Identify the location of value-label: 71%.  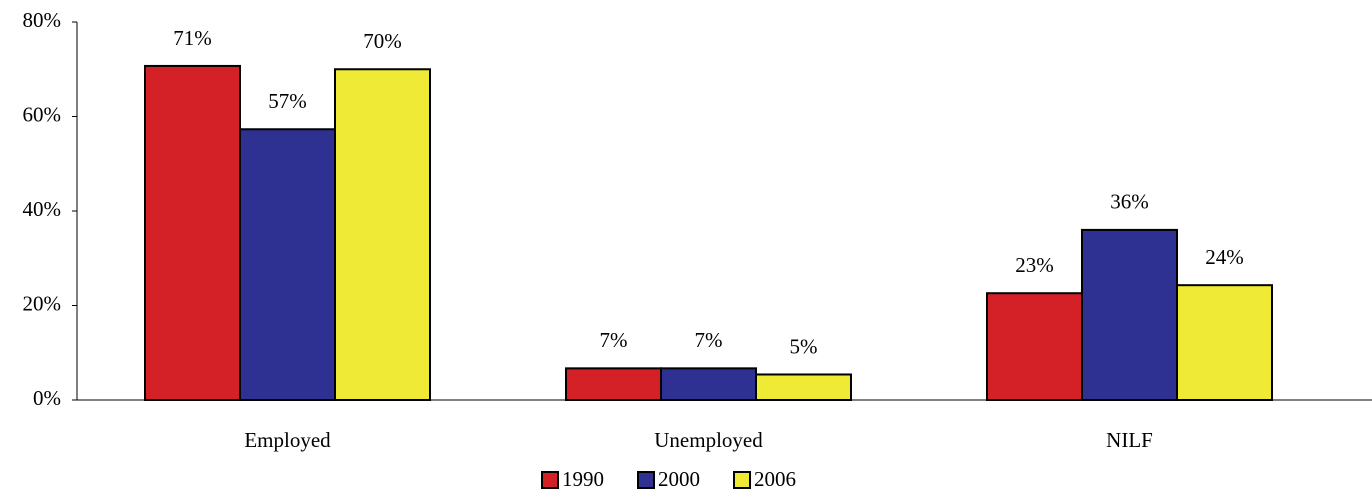
(192, 38).